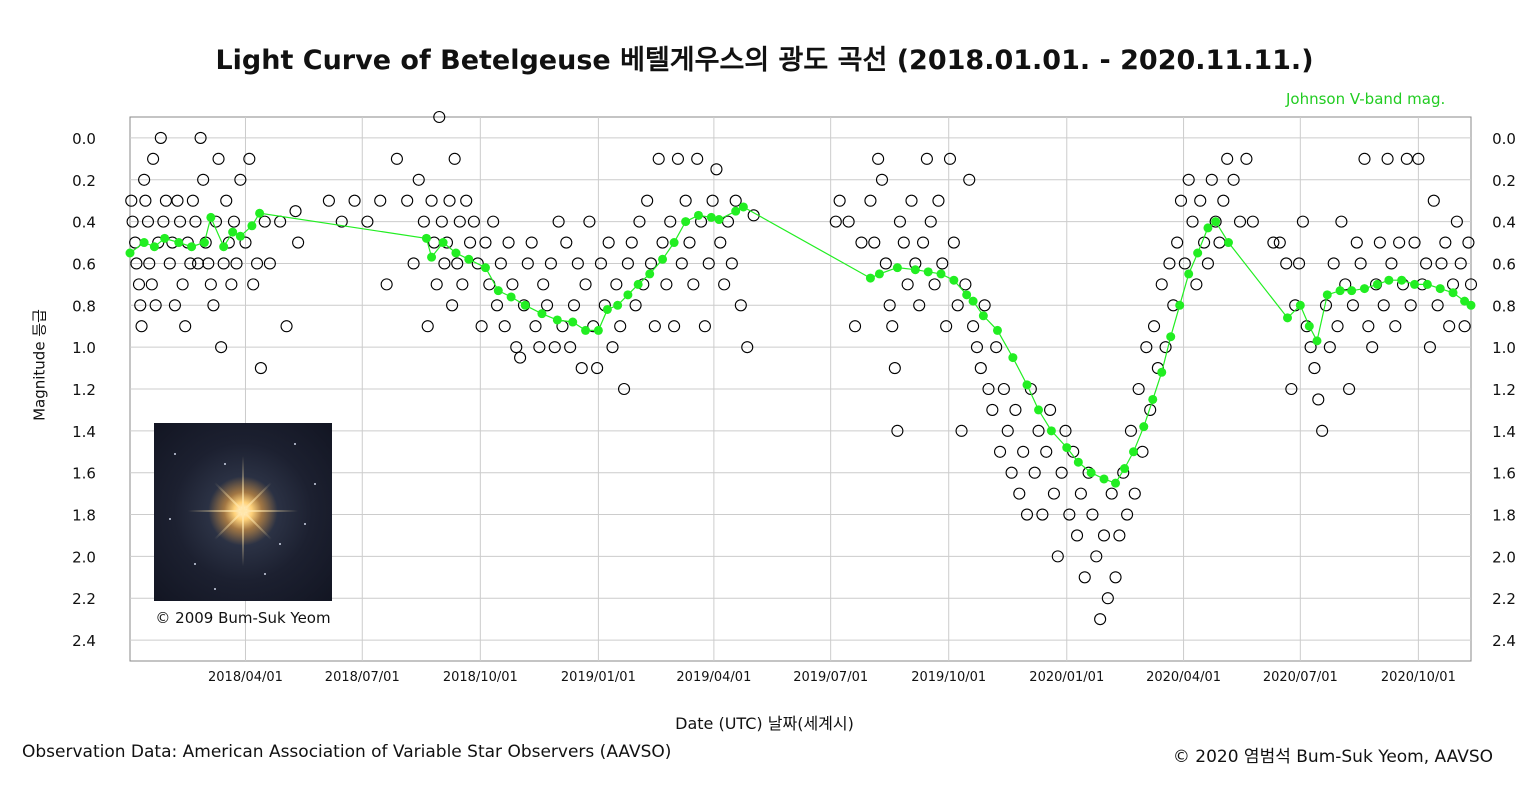  I want to click on y-tick-label-right: 2.2, so click(1504, 599).